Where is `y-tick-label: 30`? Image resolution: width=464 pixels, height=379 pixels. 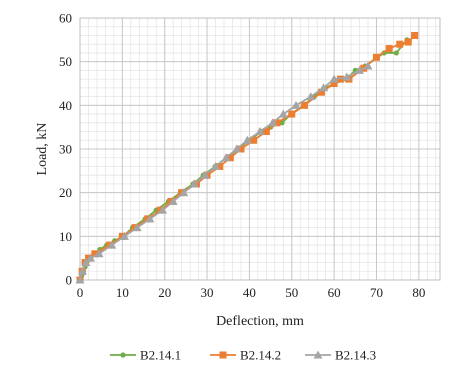
y-tick-label: 30 is located at coordinates (65, 149).